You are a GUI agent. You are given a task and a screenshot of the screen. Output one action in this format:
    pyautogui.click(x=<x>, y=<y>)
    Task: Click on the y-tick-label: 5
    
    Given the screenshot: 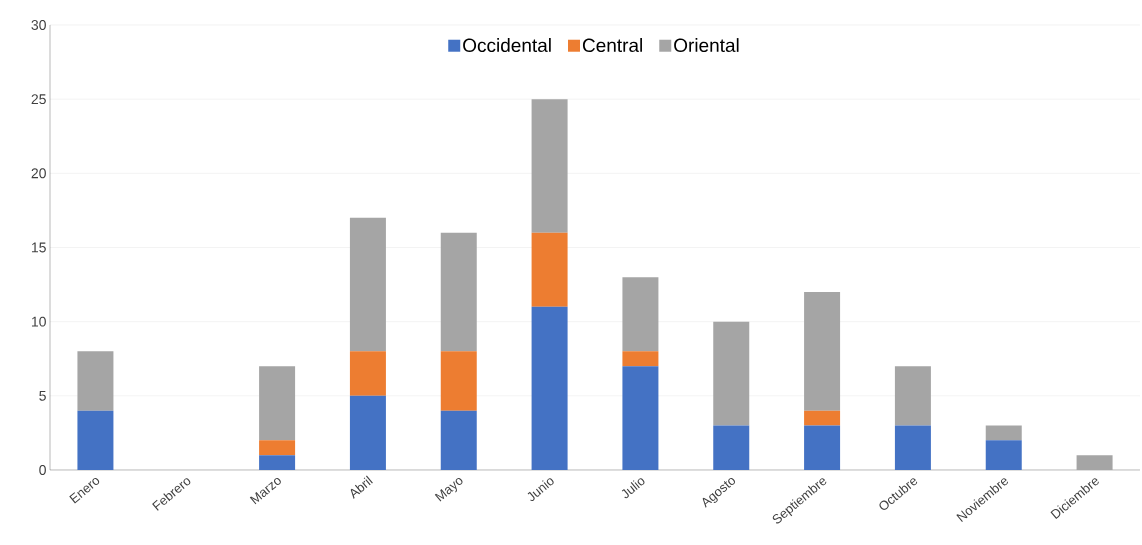 What is the action you would take?
    pyautogui.click(x=42, y=395)
    